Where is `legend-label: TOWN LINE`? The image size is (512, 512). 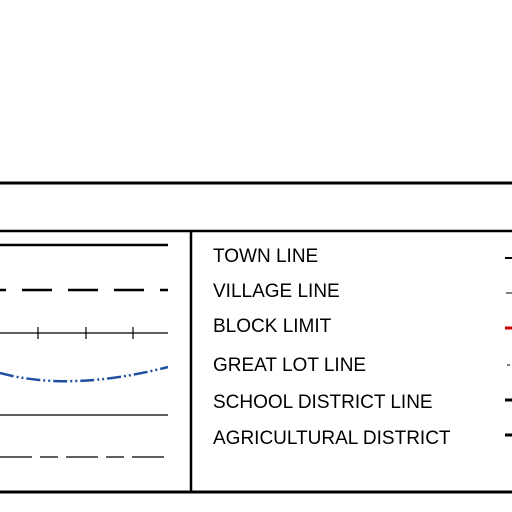
legend-label: TOWN LINE is located at coordinates (265, 256).